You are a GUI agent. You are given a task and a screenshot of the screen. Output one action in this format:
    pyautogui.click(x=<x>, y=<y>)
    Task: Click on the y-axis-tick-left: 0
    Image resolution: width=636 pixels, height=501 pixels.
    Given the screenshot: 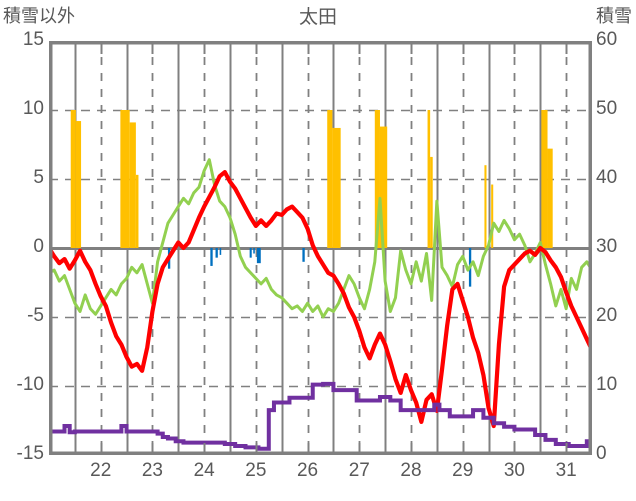 What is the action you would take?
    pyautogui.click(x=38, y=246)
    